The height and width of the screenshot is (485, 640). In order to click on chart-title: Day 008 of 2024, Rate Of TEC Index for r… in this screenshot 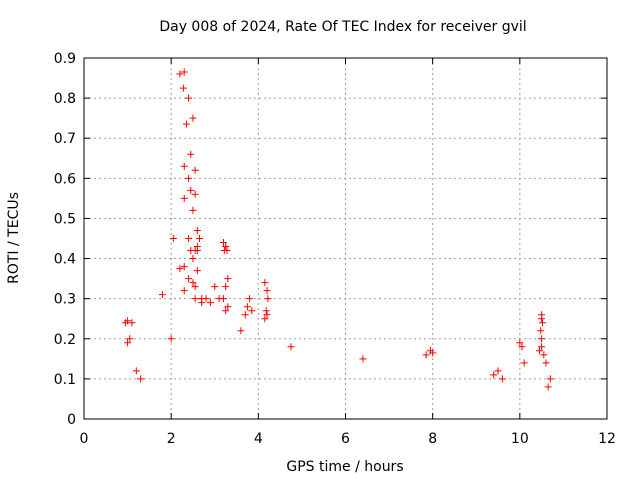, I will do `click(342, 27)`.